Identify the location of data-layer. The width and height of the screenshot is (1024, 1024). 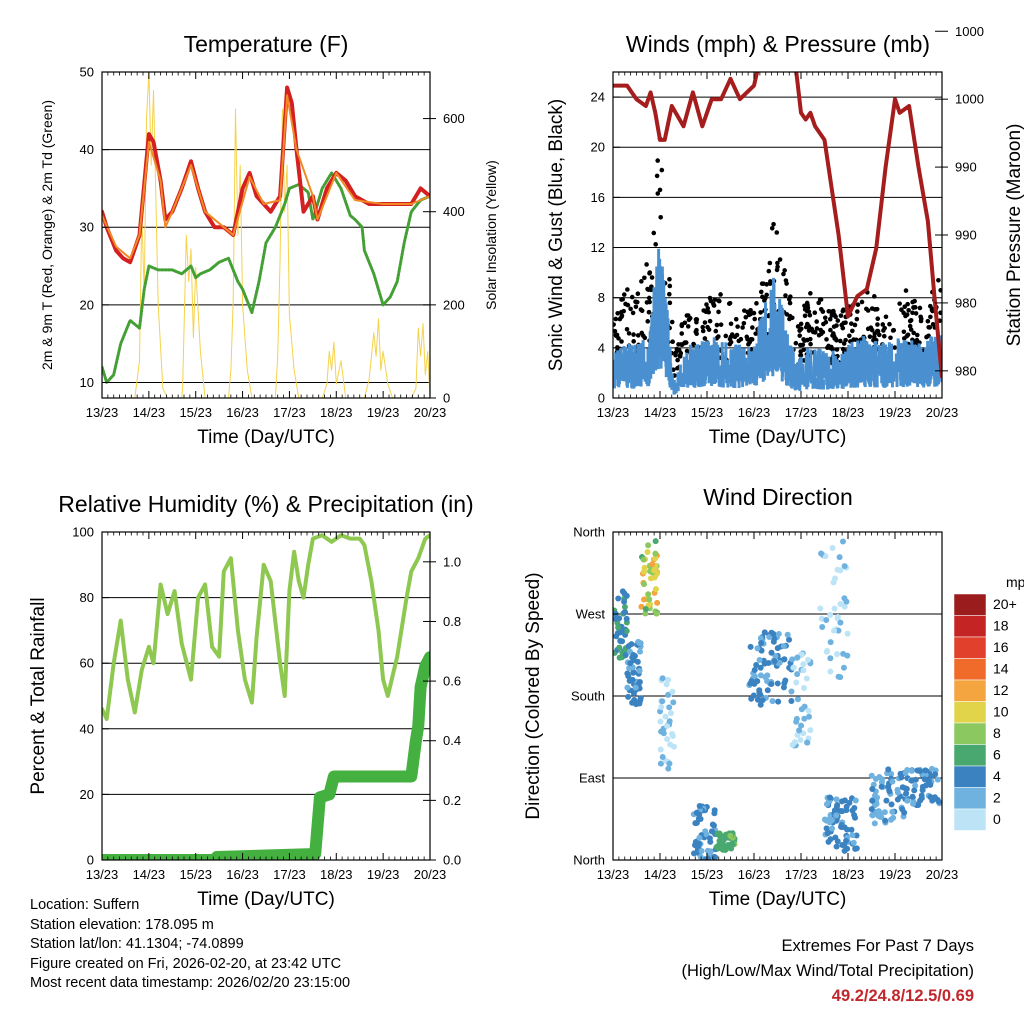
(266, 696).